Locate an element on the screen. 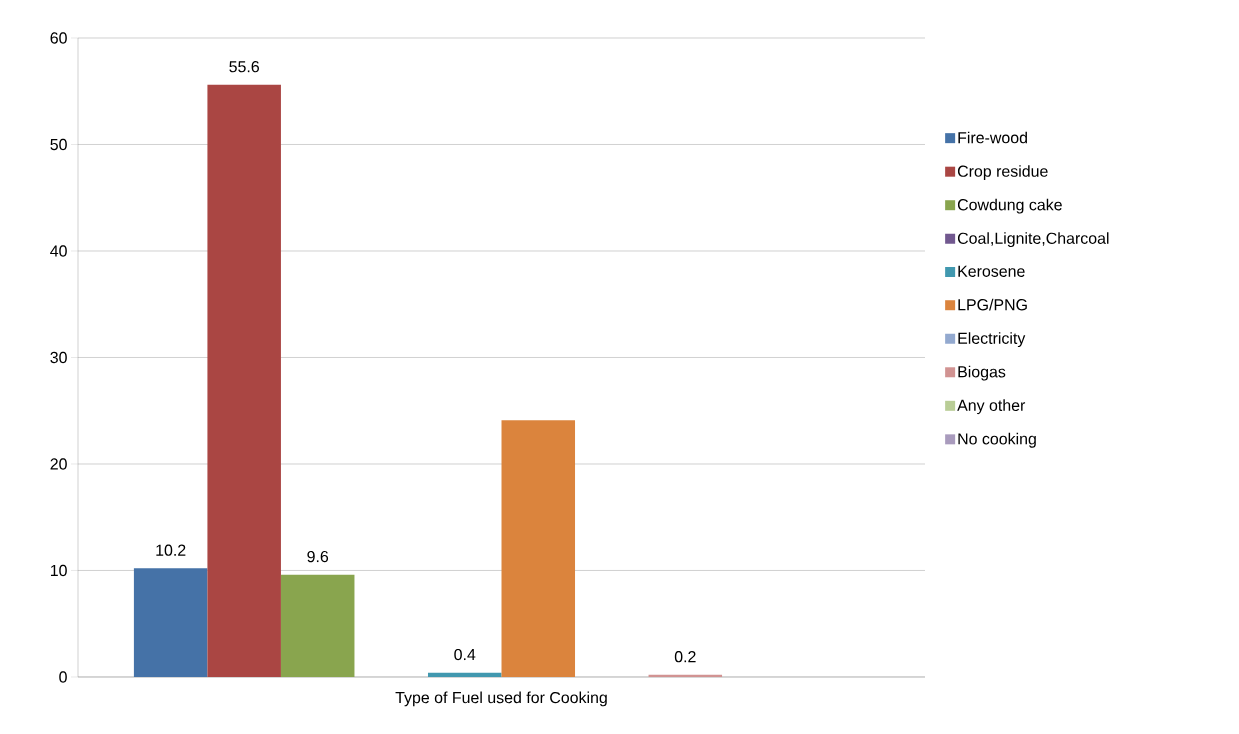 This screenshot has width=1239, height=734. legend-label: Electricity is located at coordinates (992, 340).